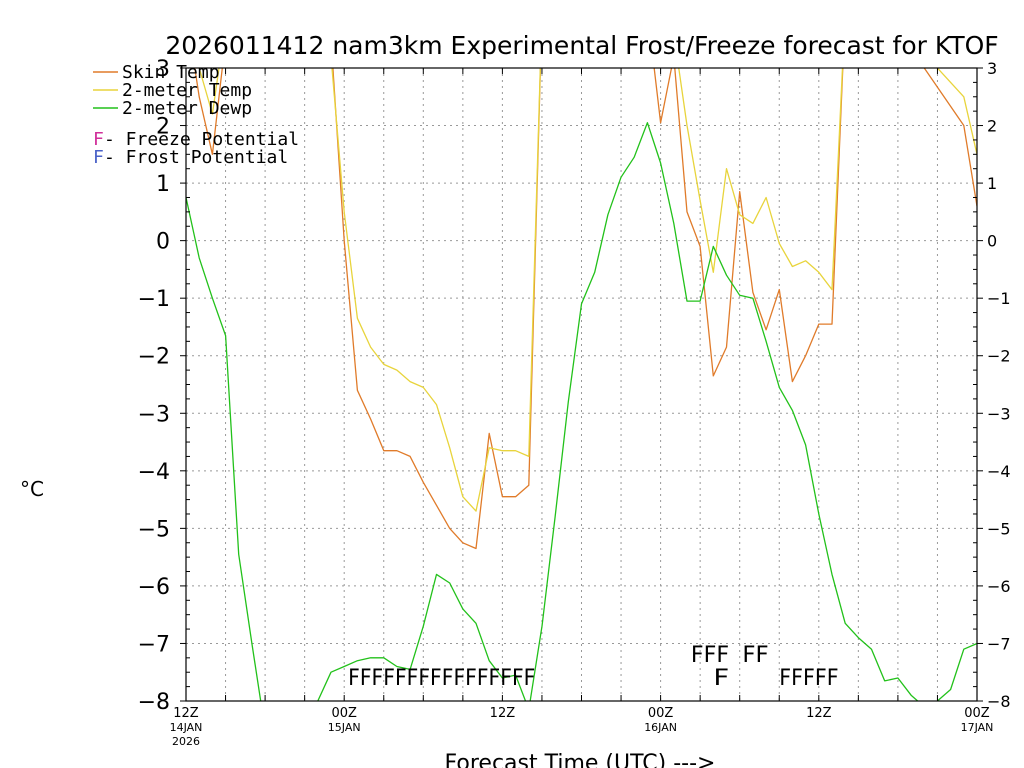 This screenshot has width=1024, height=768. Describe the element at coordinates (163, 242) in the screenshot. I see `y-tick-label-left: 0` at that location.